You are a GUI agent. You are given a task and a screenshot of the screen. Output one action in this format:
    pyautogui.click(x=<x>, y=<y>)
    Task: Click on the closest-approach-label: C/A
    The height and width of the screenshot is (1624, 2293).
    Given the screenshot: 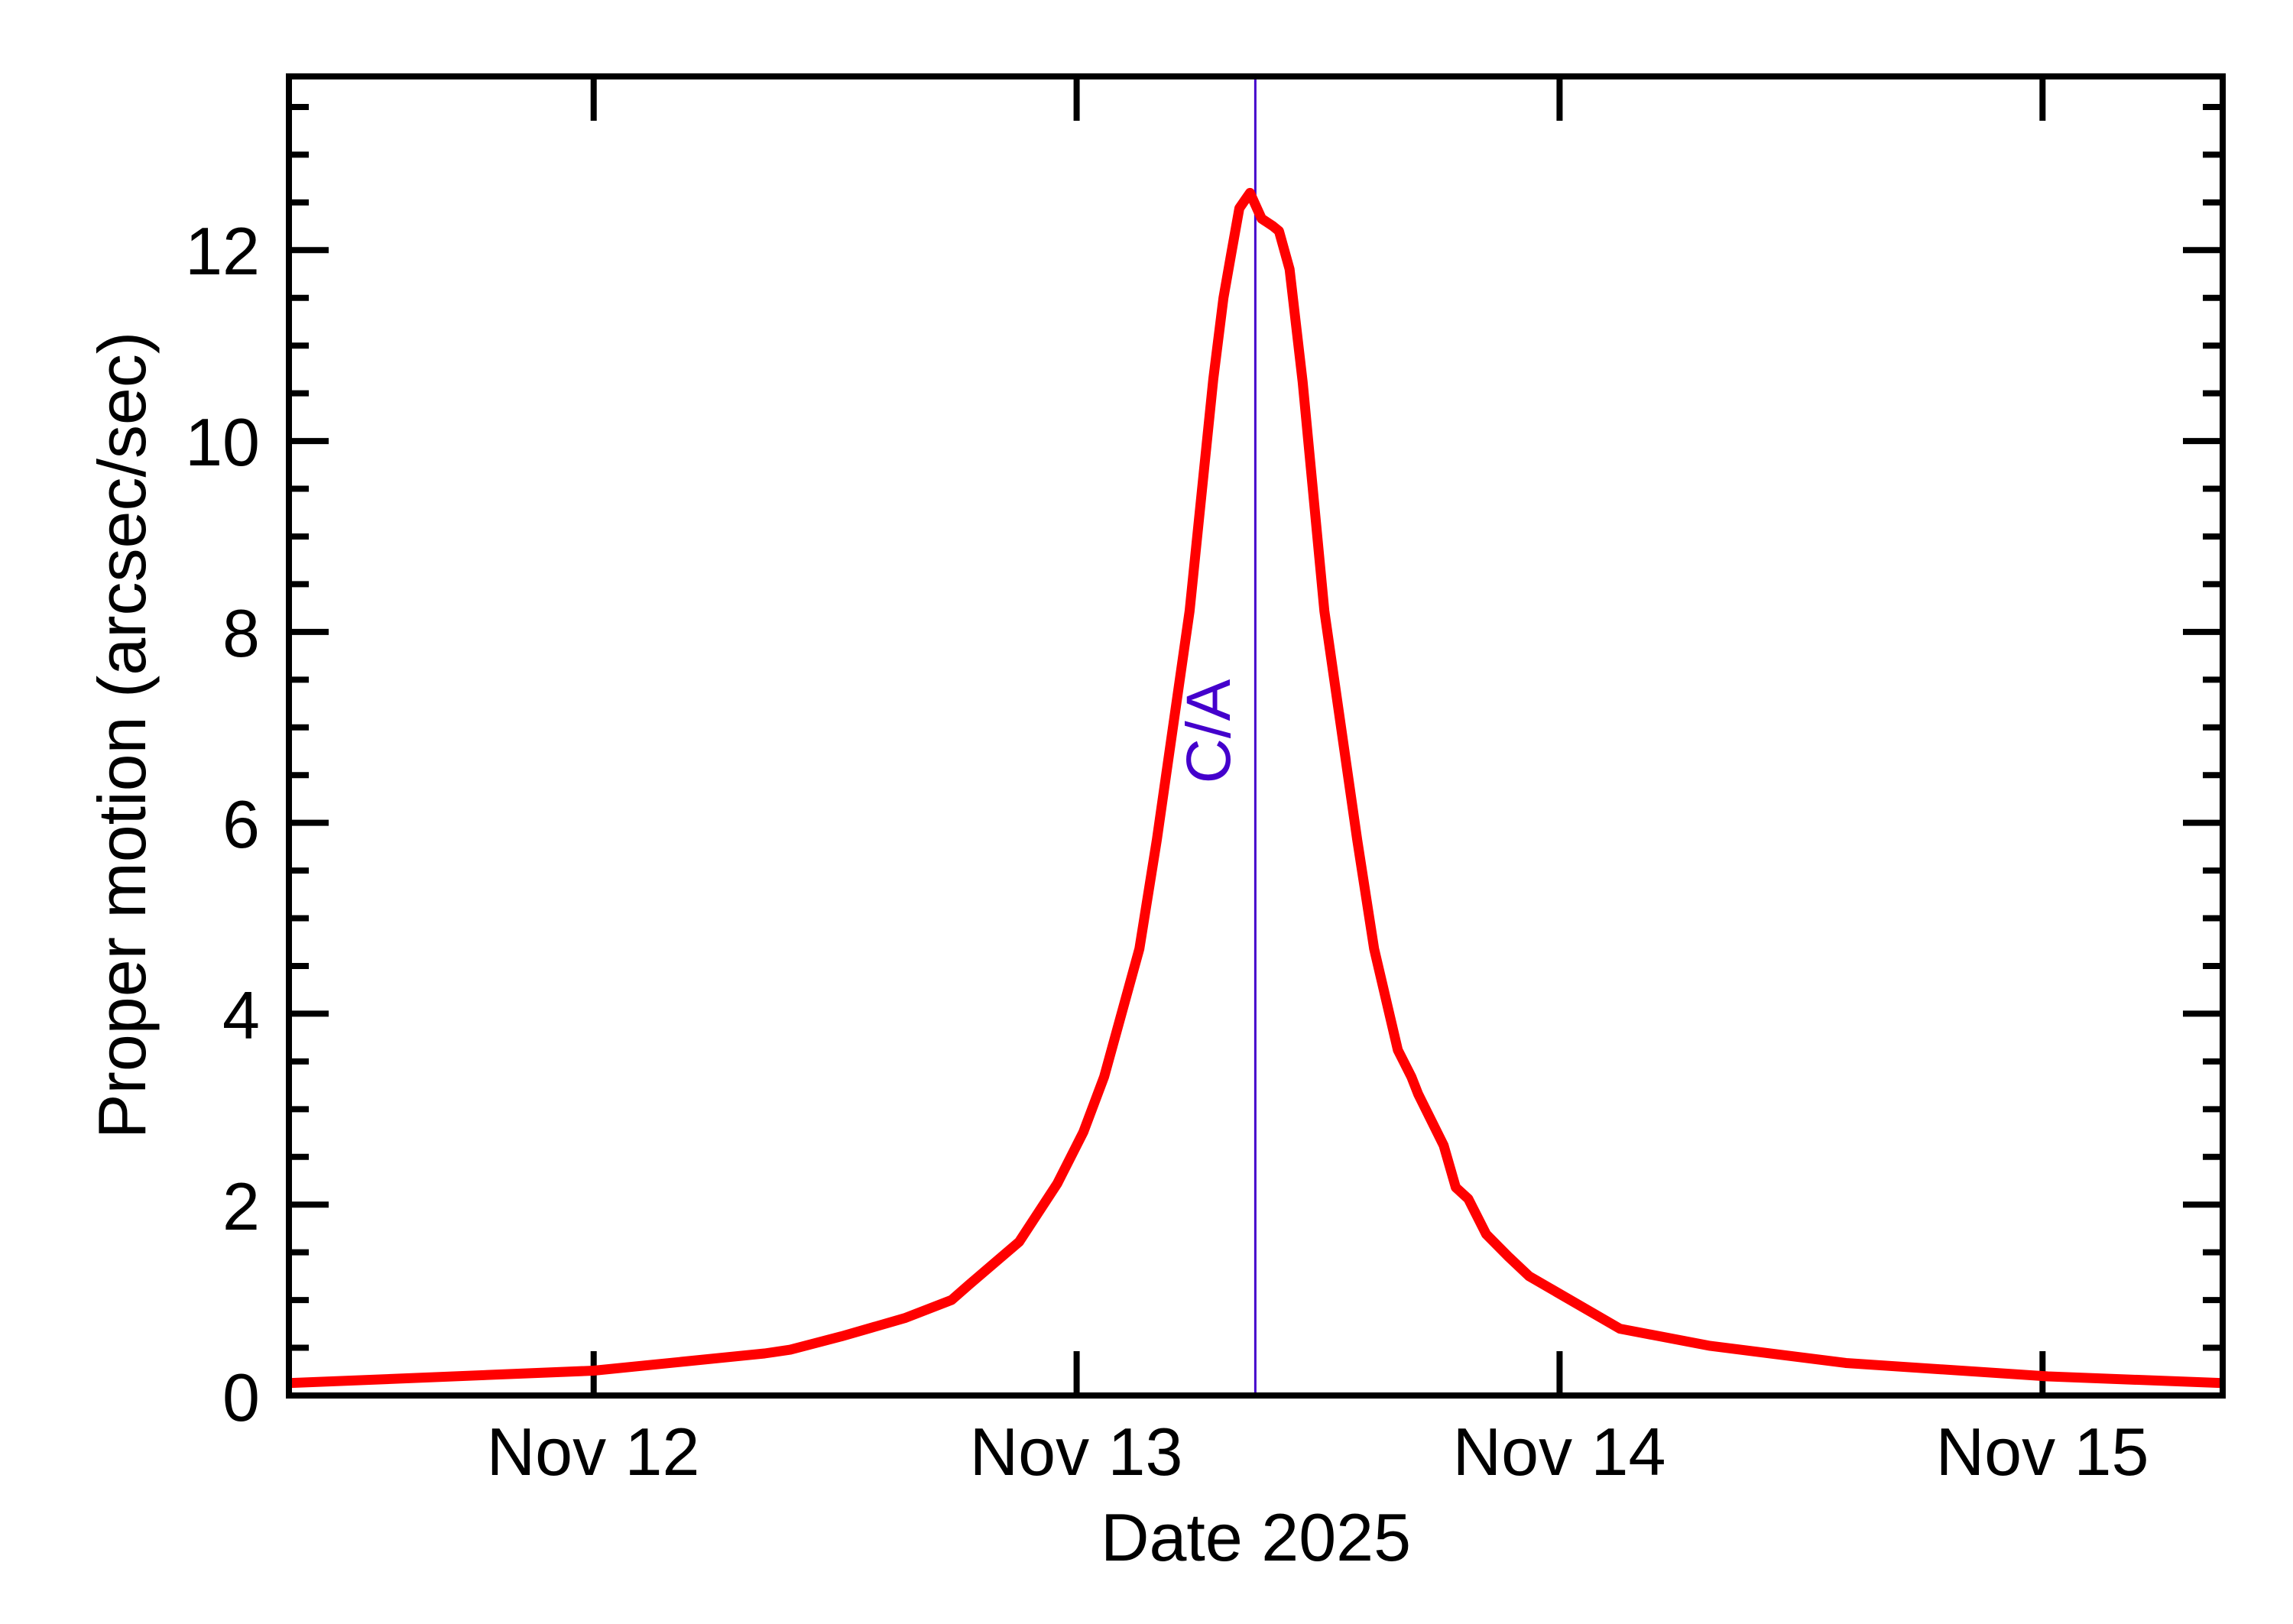 What is the action you would take?
    pyautogui.click(x=1209, y=731)
    